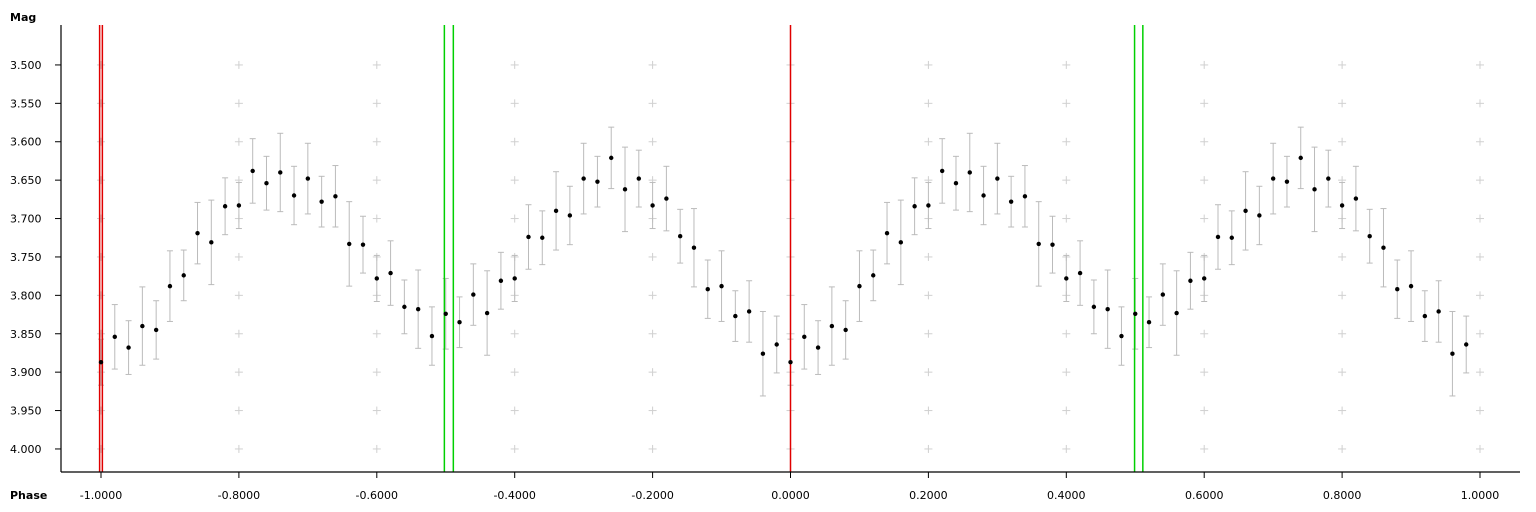 This screenshot has height=512, width=1536. What do you see at coordinates (26, 142) in the screenshot?
I see `y-tick-label: 3.600` at bounding box center [26, 142].